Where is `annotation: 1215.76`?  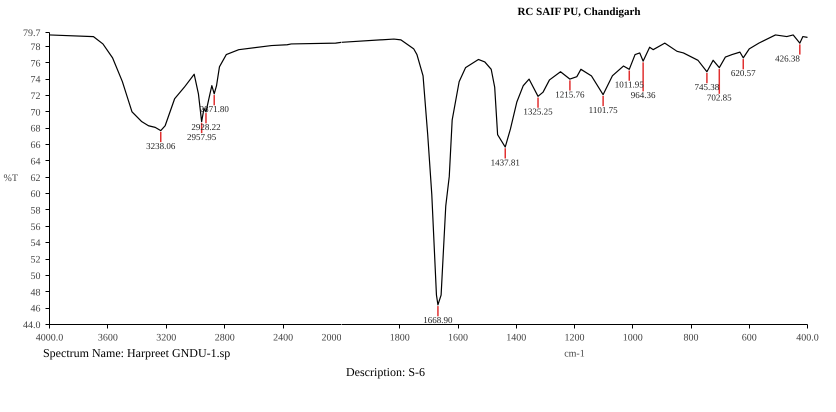
annotation: 1215.76 is located at coordinates (570, 94).